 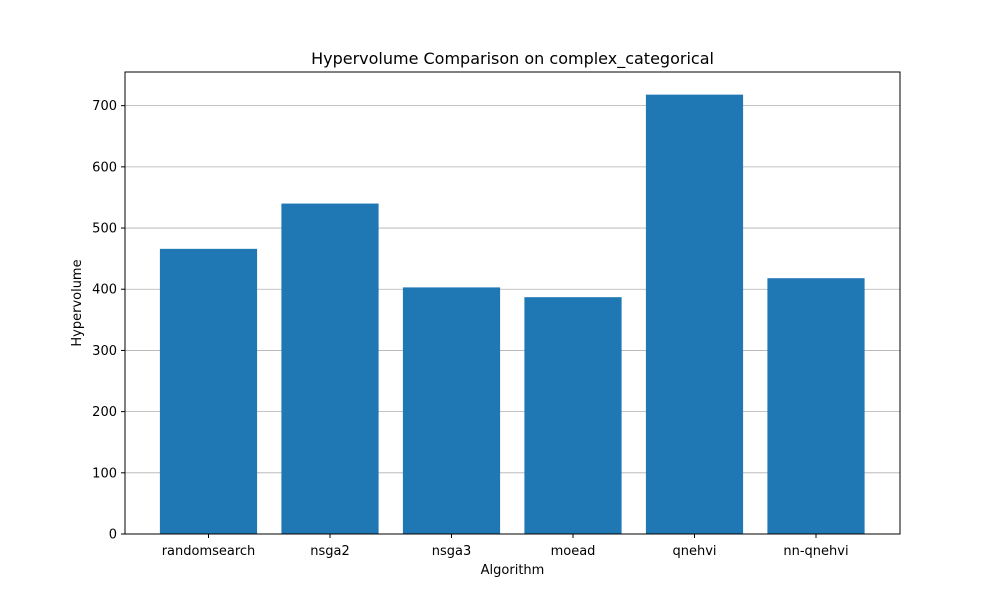 What do you see at coordinates (513, 570) in the screenshot?
I see `x-axis-title: Algorithm` at bounding box center [513, 570].